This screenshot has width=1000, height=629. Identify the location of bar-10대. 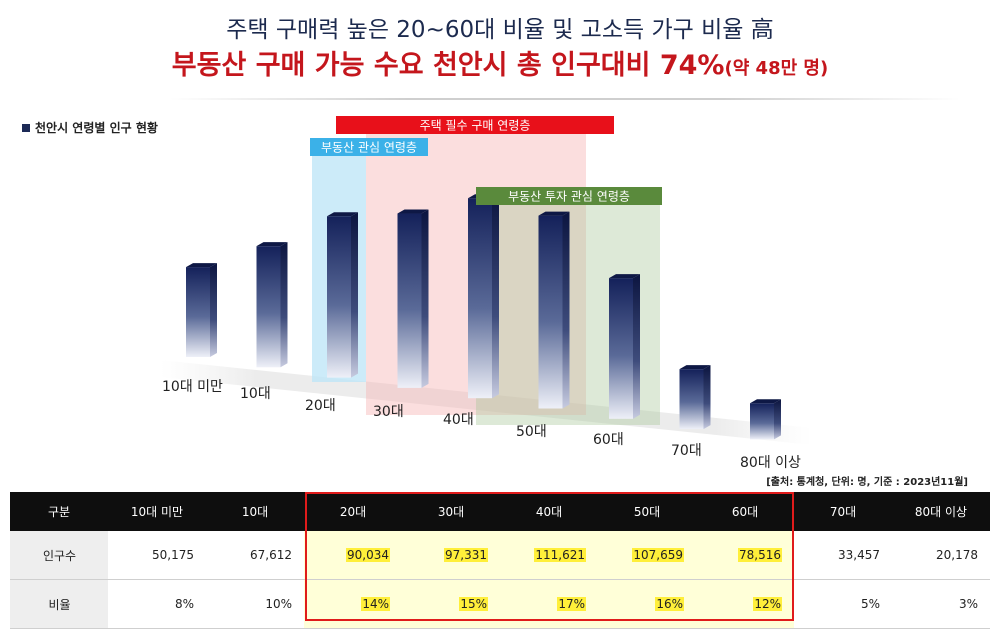
(272, 305).